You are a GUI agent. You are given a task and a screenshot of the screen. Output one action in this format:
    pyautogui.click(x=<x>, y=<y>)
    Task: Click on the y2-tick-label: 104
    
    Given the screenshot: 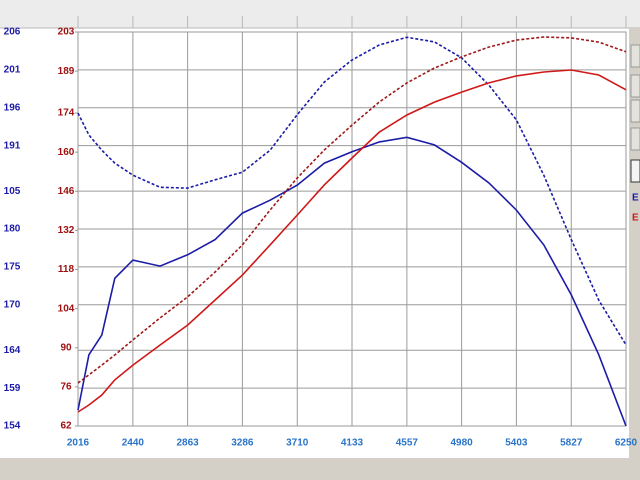 What is the action you would take?
    pyautogui.click(x=66, y=308)
    